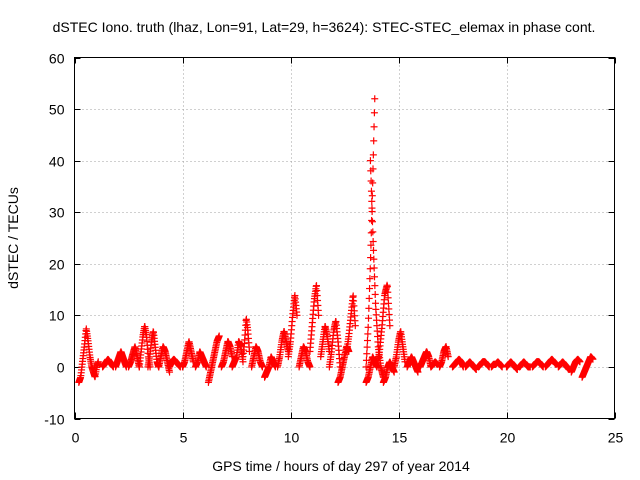  What do you see at coordinates (616, 438) in the screenshot?
I see `x-tick-label: 25` at bounding box center [616, 438].